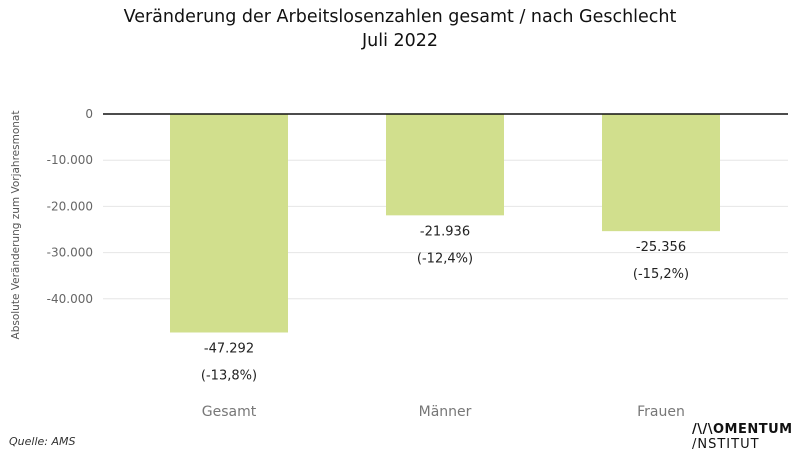 The image size is (800, 457). Describe the element at coordinates (445, 412) in the screenshot. I see `x-category-label: Männer` at that location.